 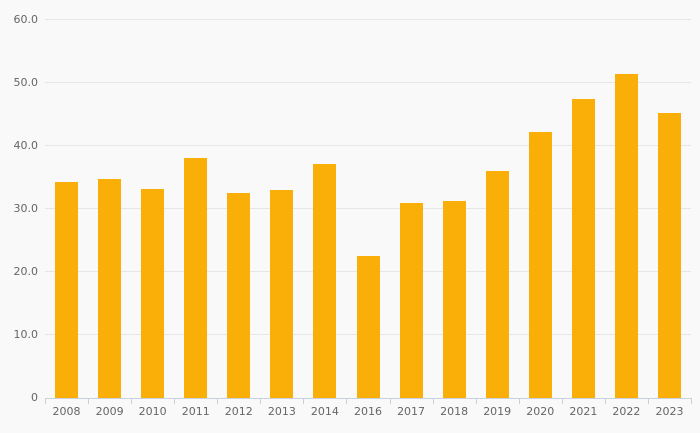 What do you see at coordinates (26, 334) in the screenshot?
I see `y-tick-label-10: 10.0` at bounding box center [26, 334].